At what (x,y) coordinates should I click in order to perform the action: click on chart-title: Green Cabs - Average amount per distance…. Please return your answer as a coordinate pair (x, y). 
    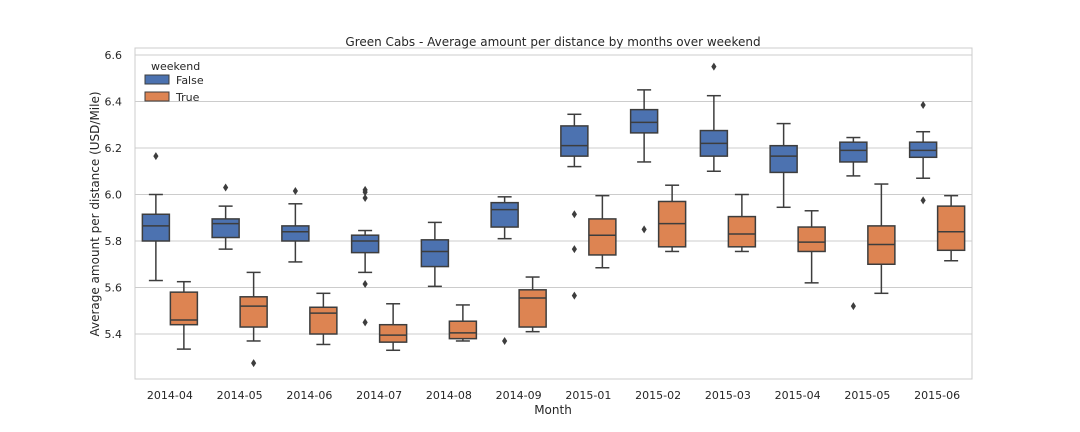
    Looking at the image, I should click on (552, 42).